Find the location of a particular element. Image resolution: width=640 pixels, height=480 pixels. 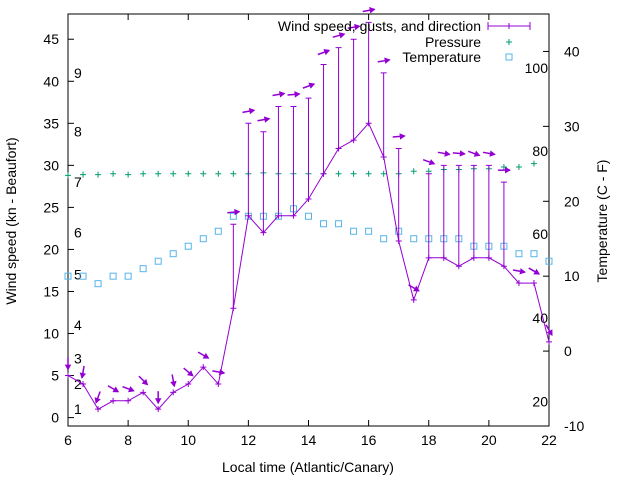

beaufort-label: 1 is located at coordinates (78, 409).